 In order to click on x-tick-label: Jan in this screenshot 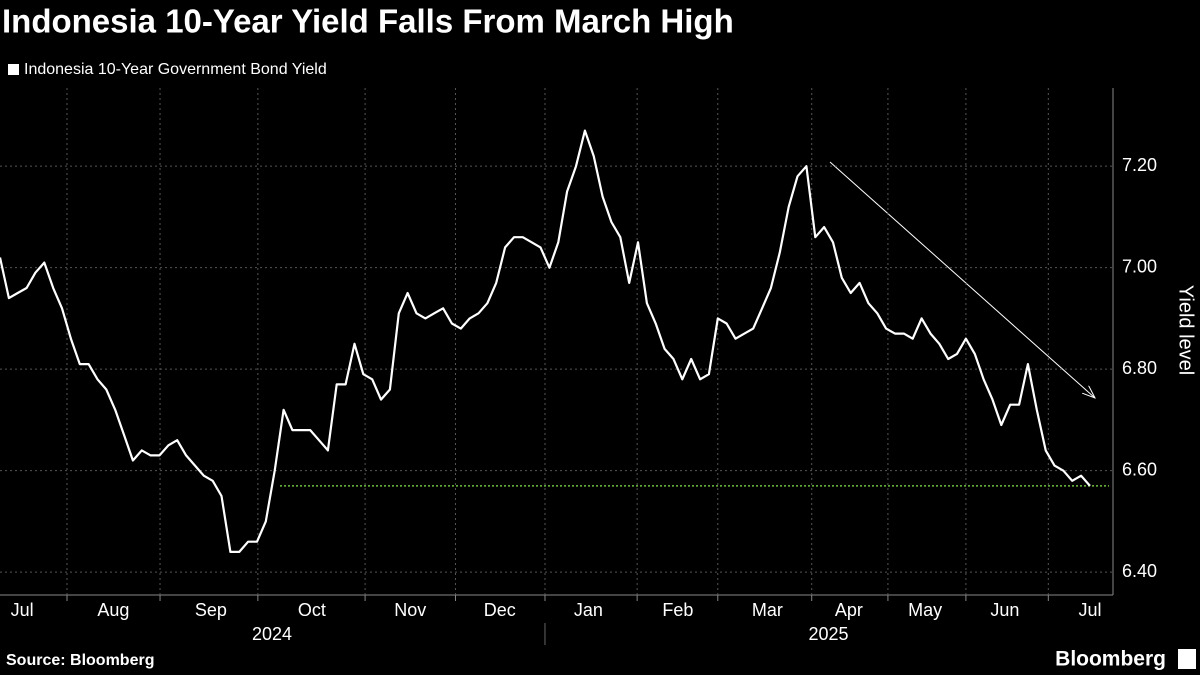, I will do `click(588, 610)`.